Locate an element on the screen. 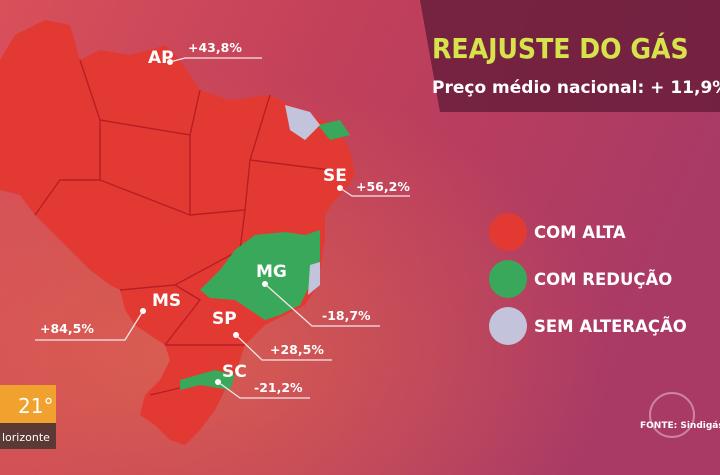 The width and height of the screenshot is (720, 475). weather-box is located at coordinates (28, 404).